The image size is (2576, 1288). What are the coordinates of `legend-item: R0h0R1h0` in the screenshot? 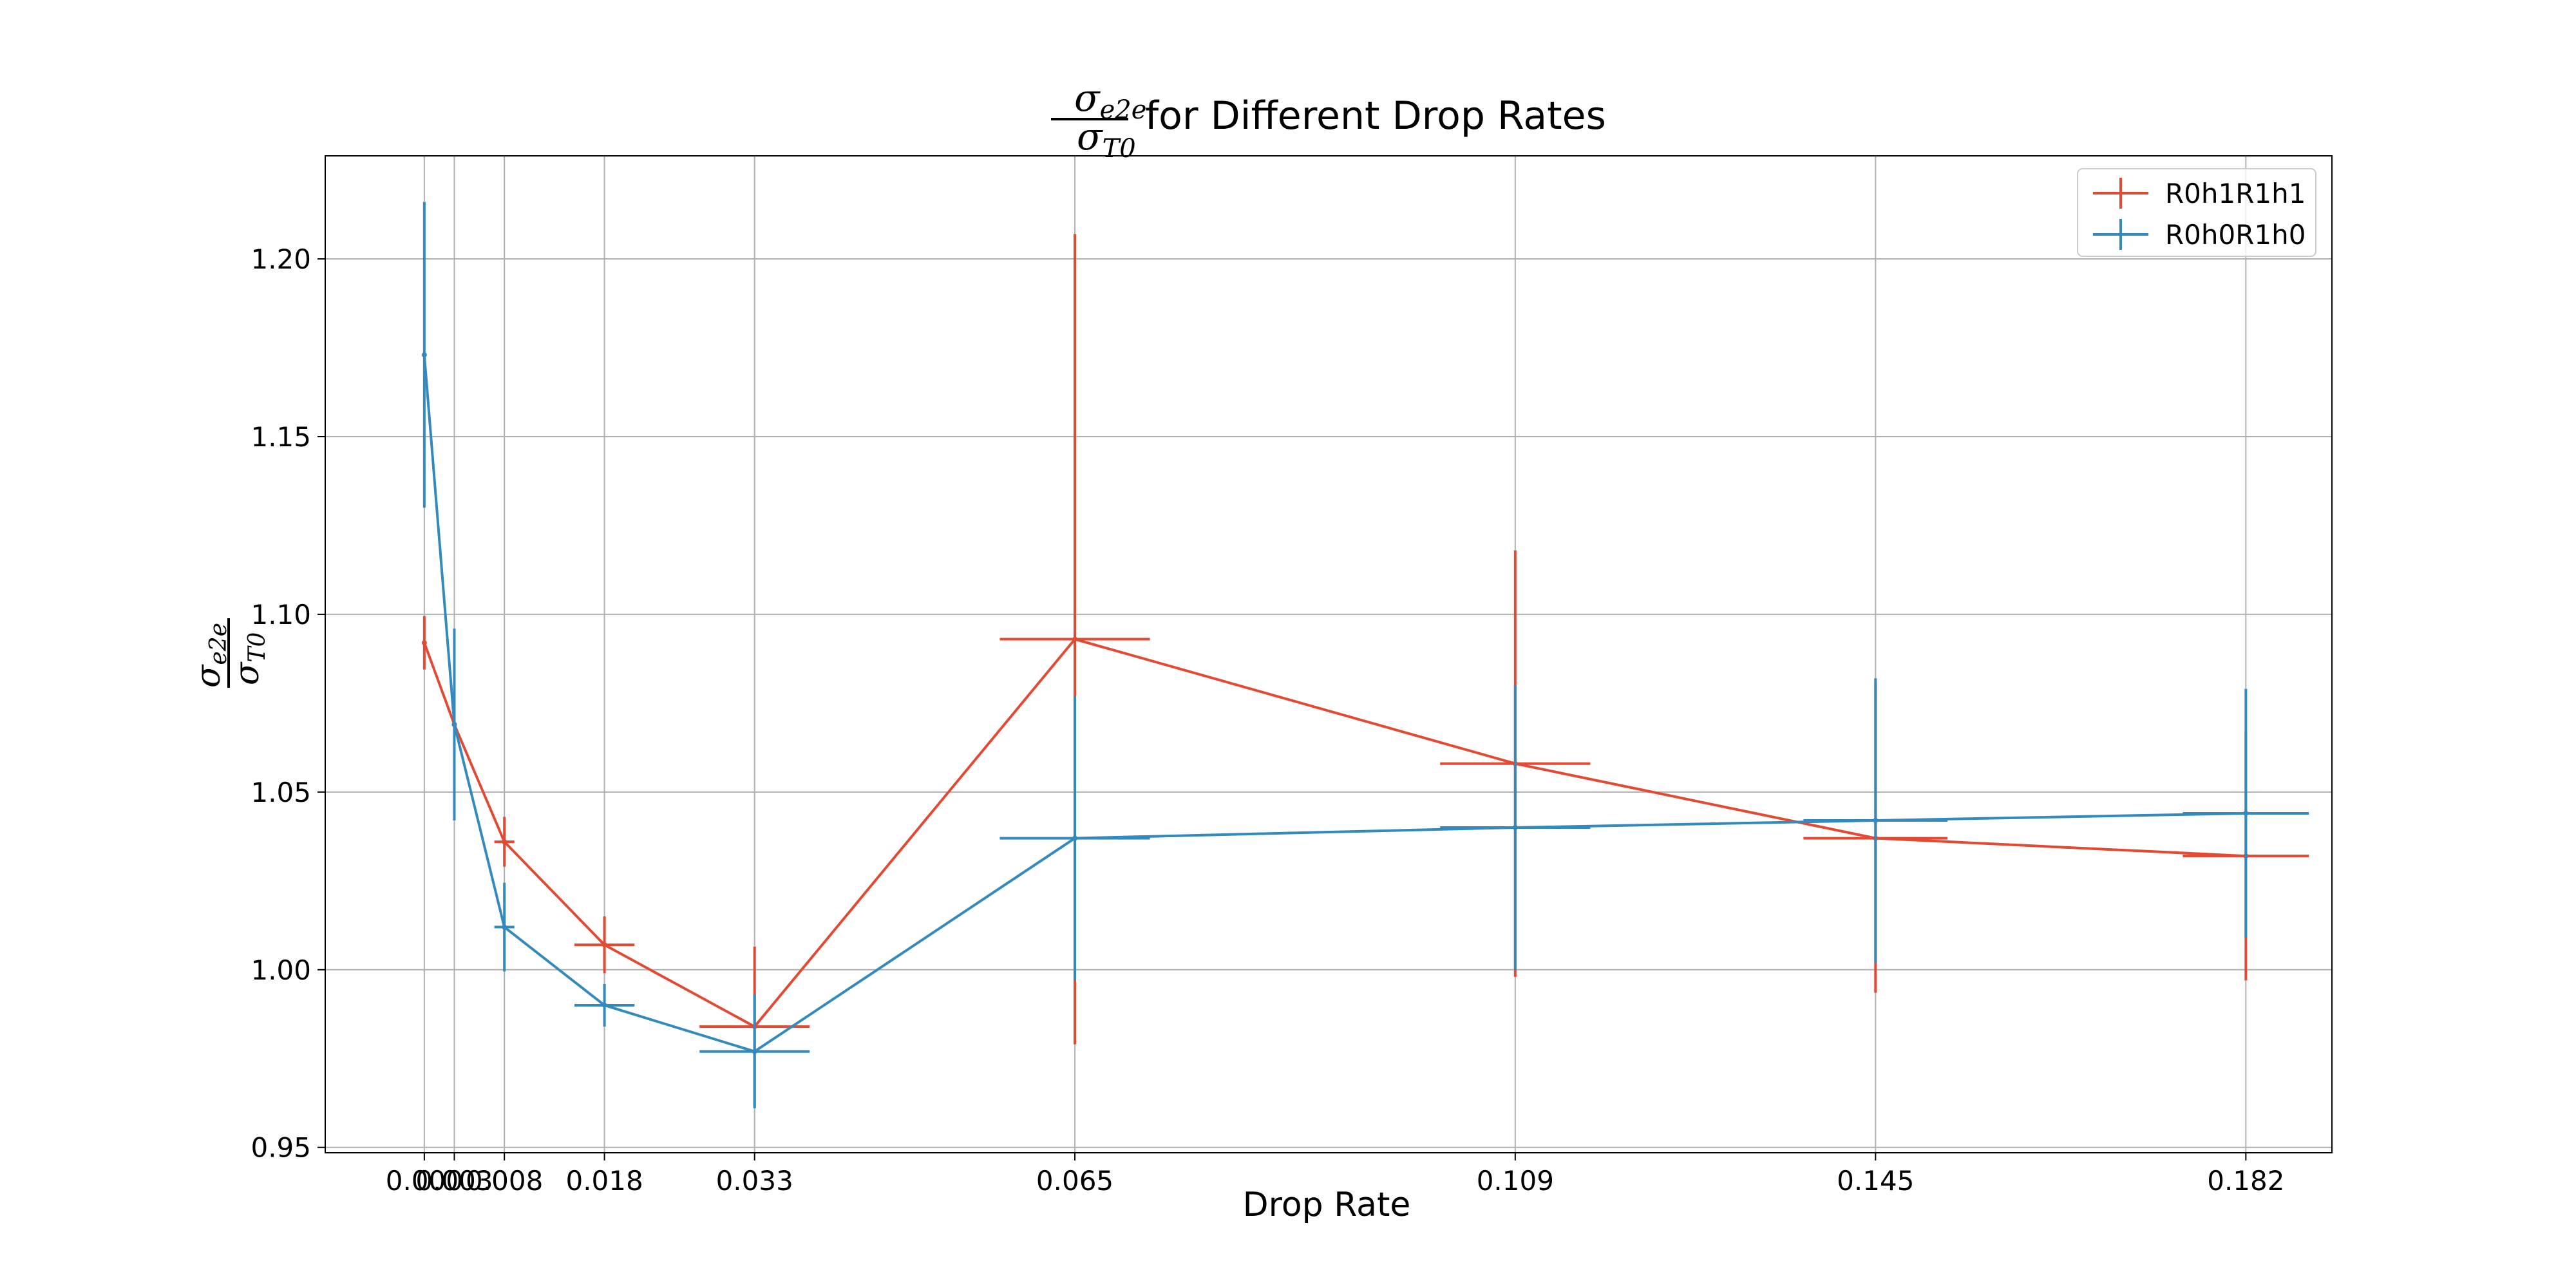 It's located at (2200, 235).